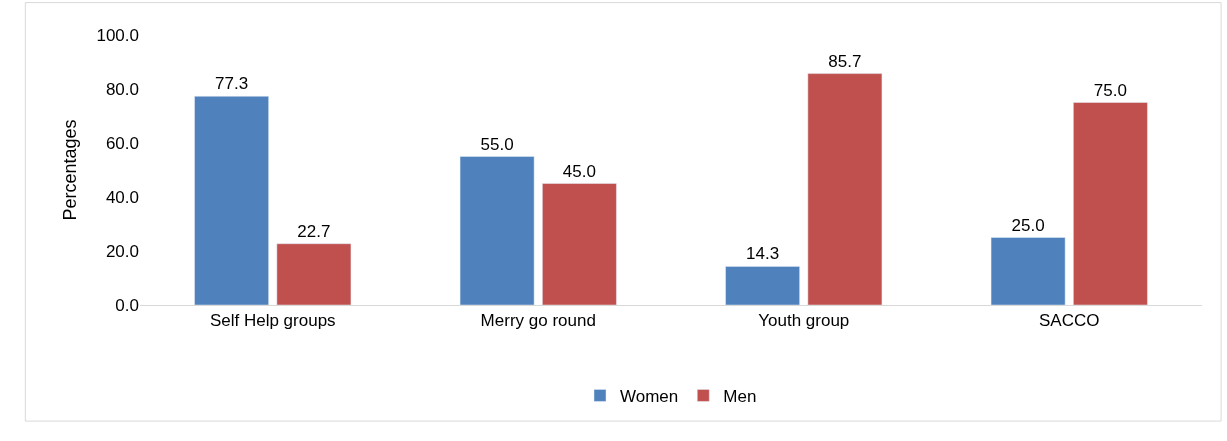 This screenshot has height=441, width=1227. Describe the element at coordinates (1028, 225) in the screenshot. I see `data-label: 25.0` at that location.